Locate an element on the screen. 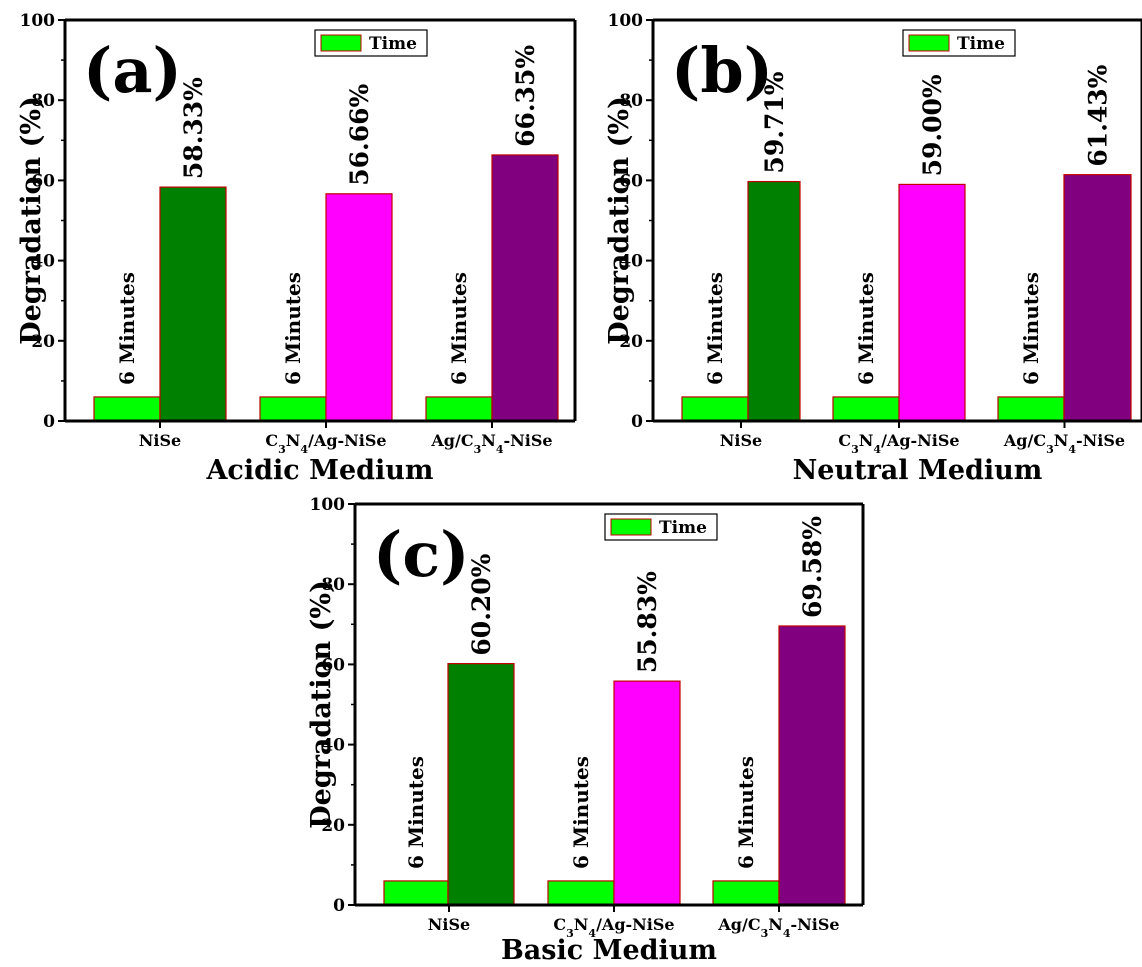  degradation-bar-label: 55.83% is located at coordinates (647, 622).